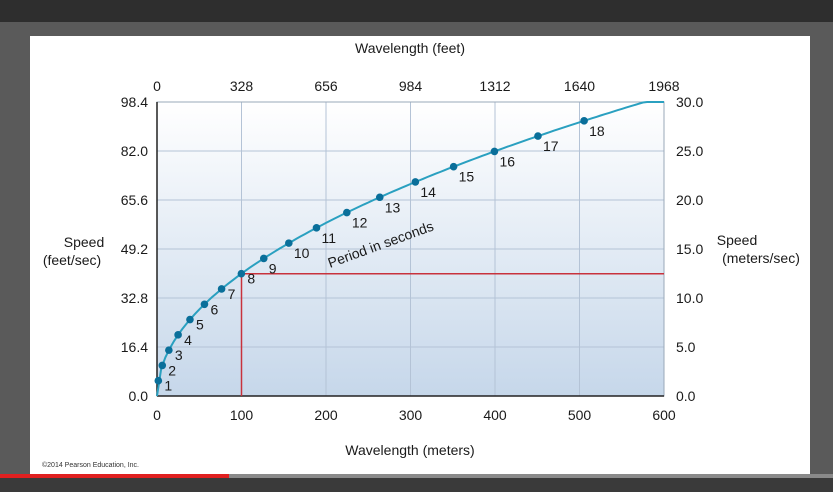 This screenshot has width=833, height=492. What do you see at coordinates (157, 86) in the screenshot?
I see `x-top-tick-label: 0` at bounding box center [157, 86].